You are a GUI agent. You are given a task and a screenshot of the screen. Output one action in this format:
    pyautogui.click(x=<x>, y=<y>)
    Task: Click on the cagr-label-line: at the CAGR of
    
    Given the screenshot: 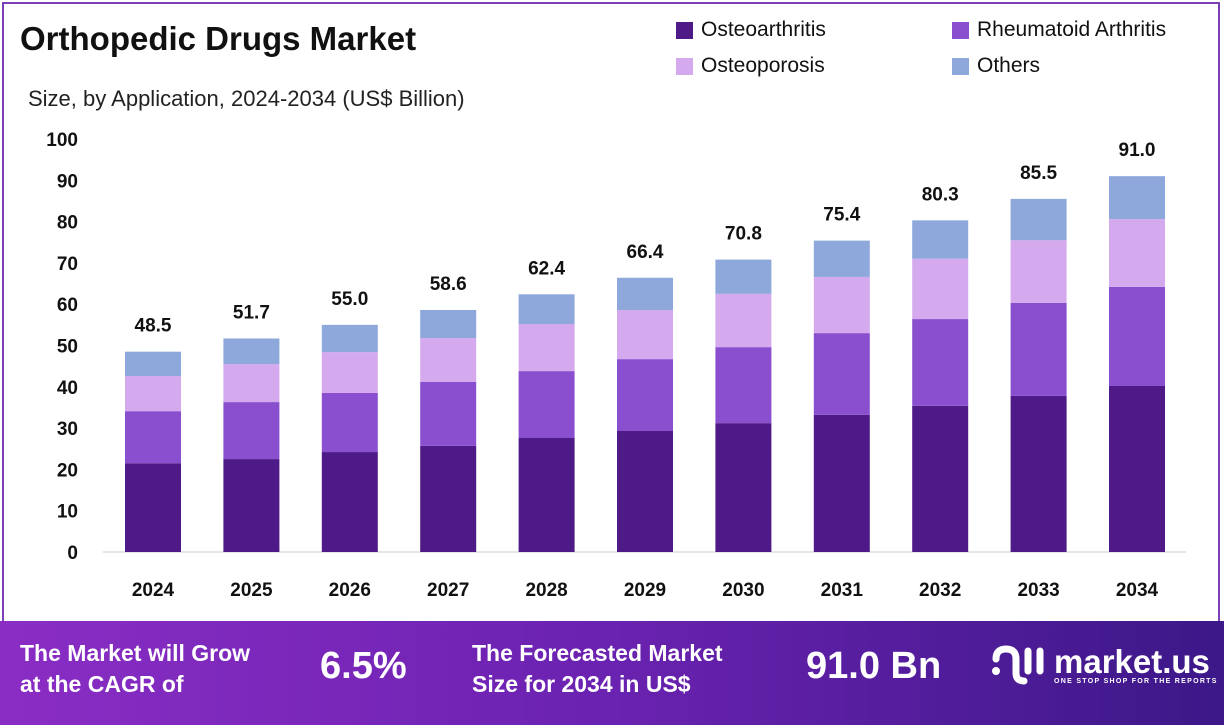 What is the action you would take?
    pyautogui.click(x=102, y=684)
    